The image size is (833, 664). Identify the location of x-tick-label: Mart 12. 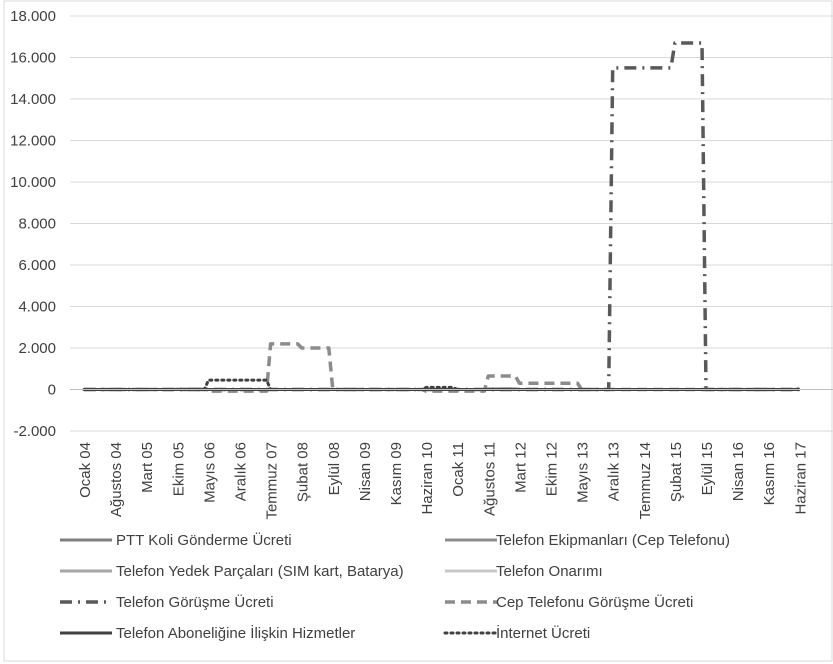
(520, 467).